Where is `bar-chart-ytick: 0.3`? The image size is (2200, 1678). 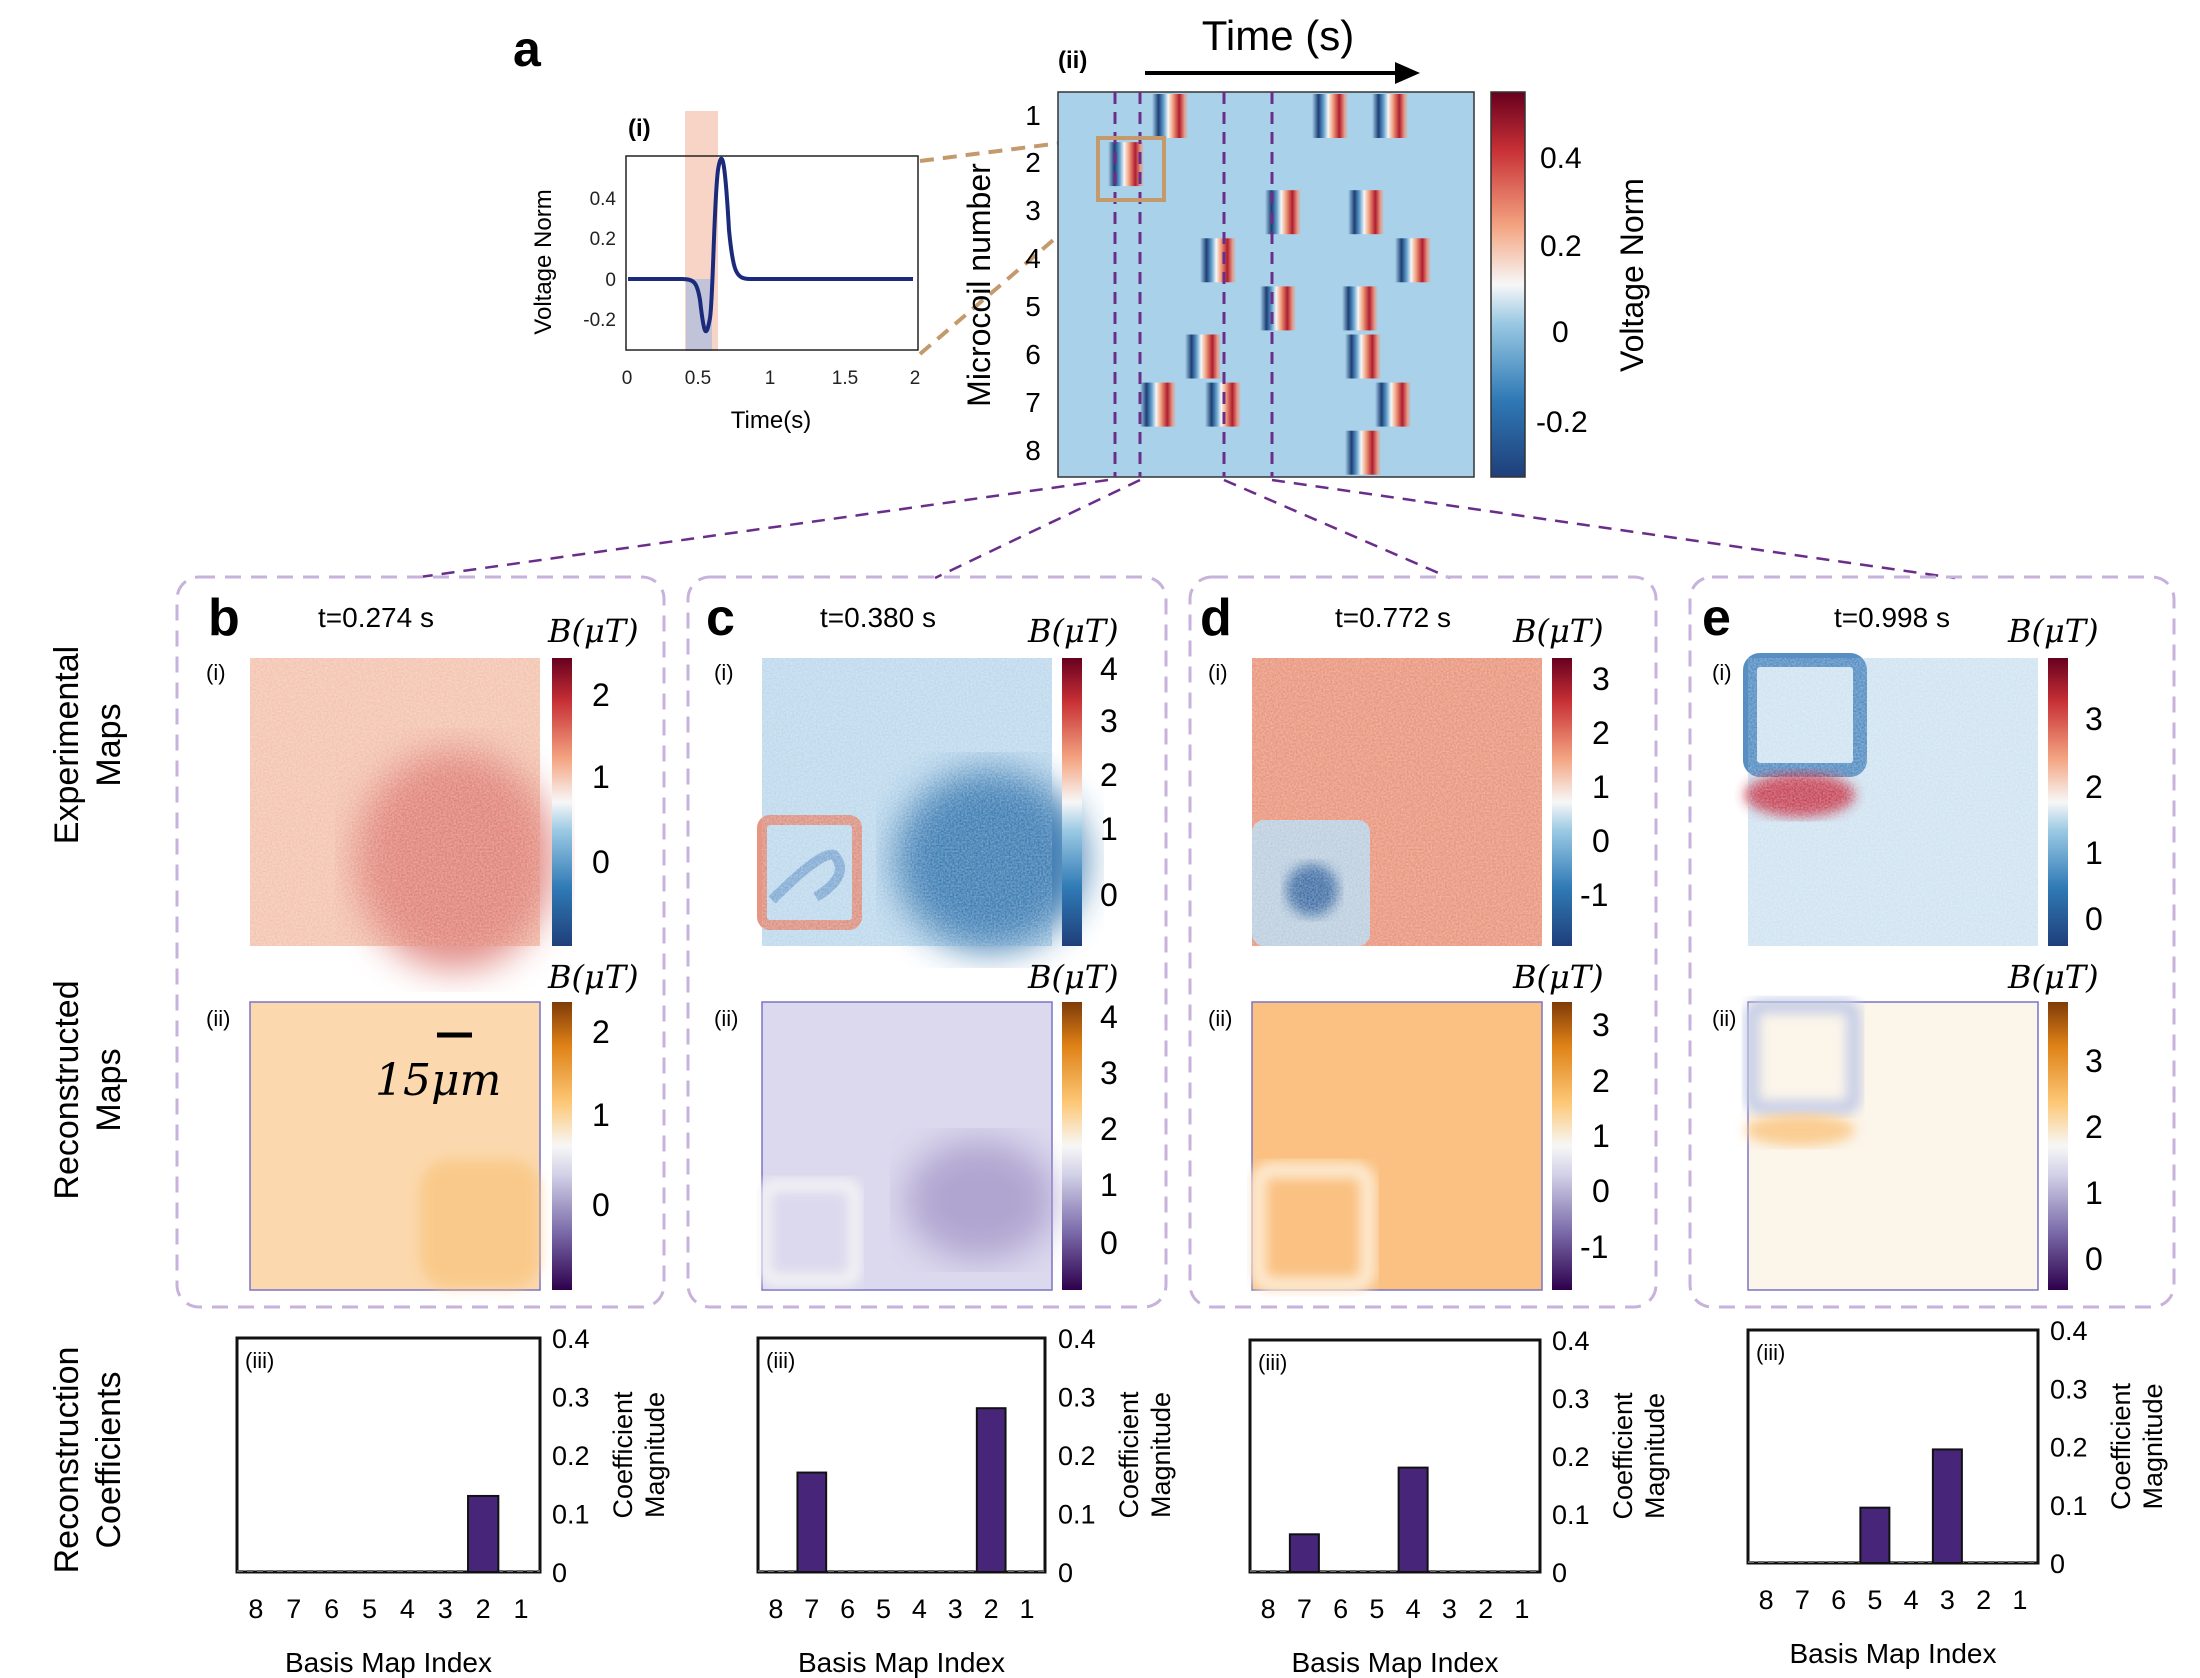
bar-chart-ytick: 0.3 is located at coordinates (1077, 1398).